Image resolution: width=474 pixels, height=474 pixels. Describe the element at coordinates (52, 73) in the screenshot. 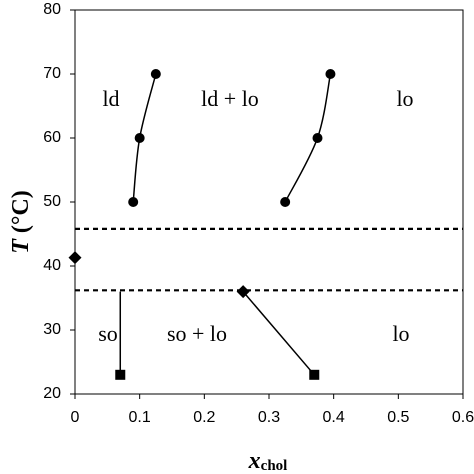

I see `y-tick-label: 70` at that location.